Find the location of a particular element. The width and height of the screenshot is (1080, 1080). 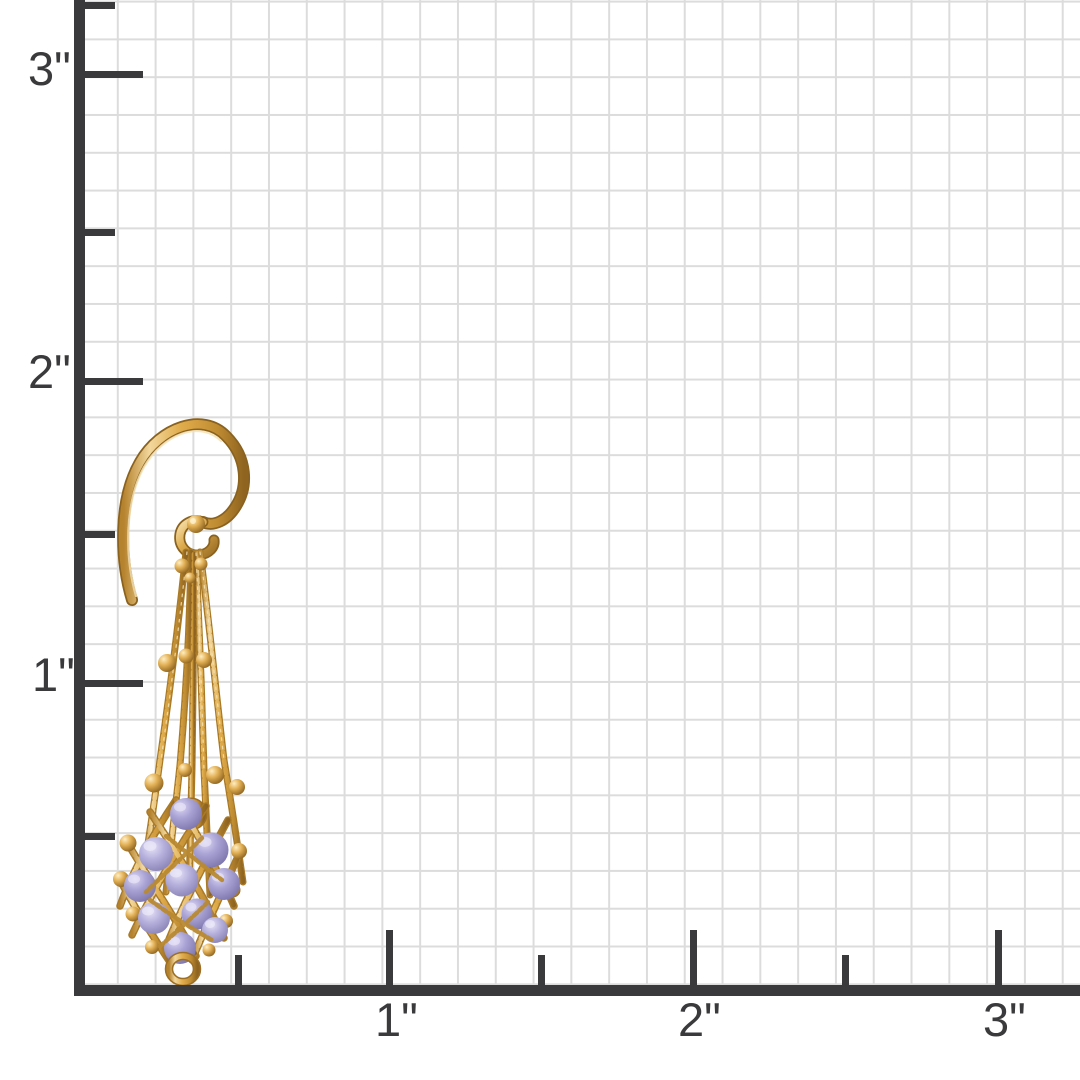

x-tick-major-3in is located at coordinates (998, 957).